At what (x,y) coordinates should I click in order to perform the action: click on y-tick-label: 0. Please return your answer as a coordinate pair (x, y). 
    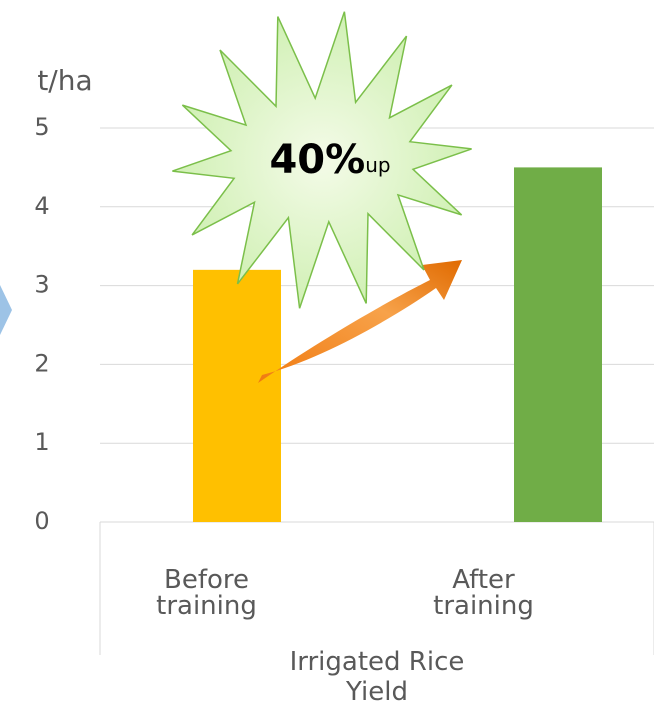
    Looking at the image, I should click on (41, 521).